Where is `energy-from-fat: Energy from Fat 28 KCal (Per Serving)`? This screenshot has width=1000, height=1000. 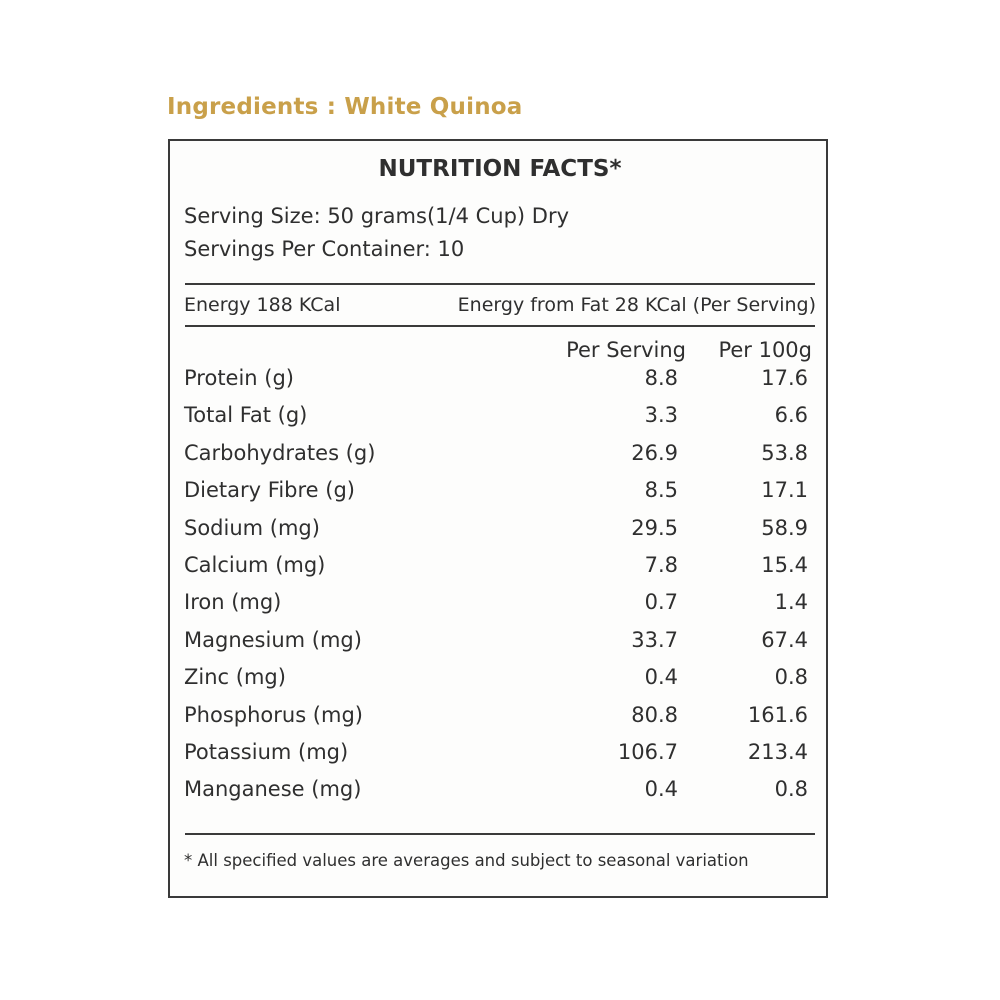
energy-from-fat: Energy from Fat 28 KCal (Per Serving) is located at coordinates (636, 305).